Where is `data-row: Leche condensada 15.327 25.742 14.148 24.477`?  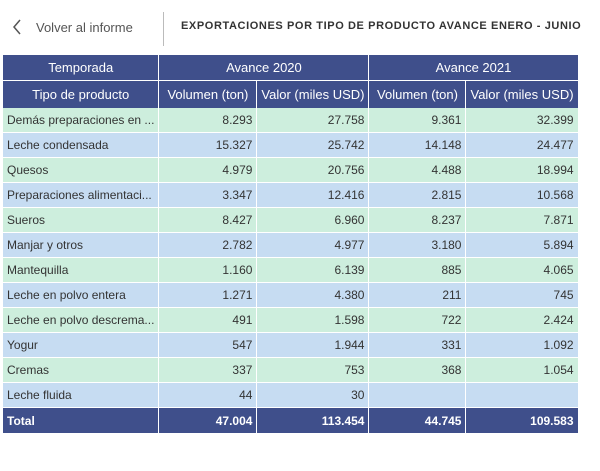 data-row: Leche condensada 15.327 25.742 14.148 24.477 is located at coordinates (291, 145).